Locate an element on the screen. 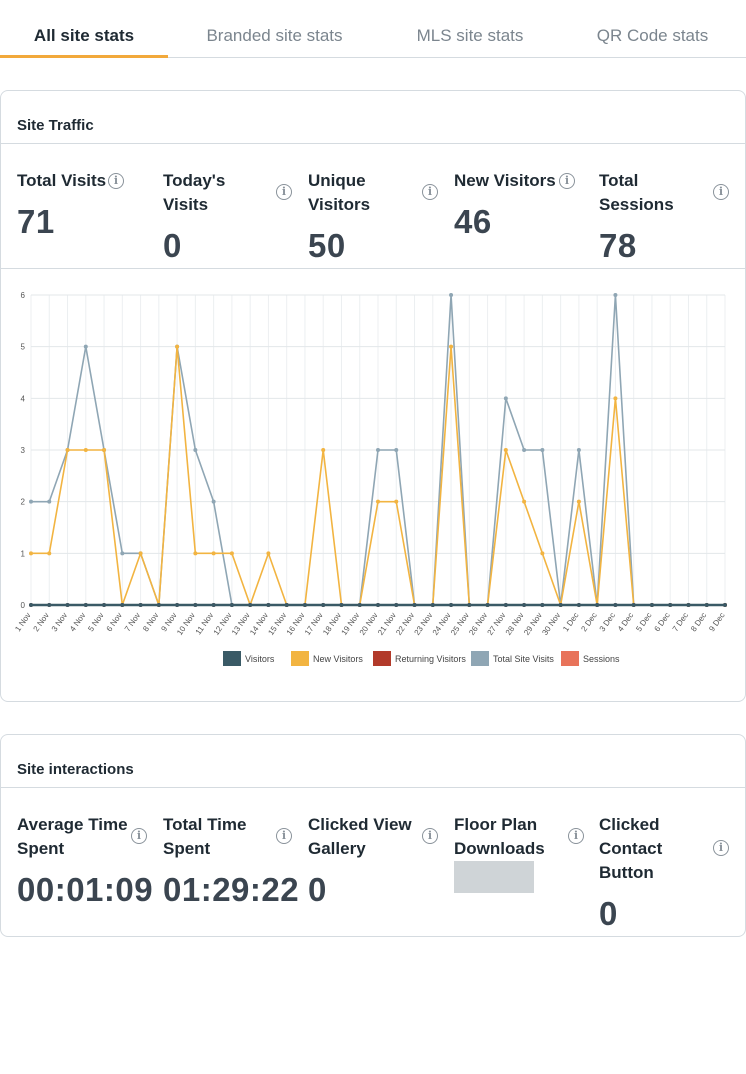 The width and height of the screenshot is (746, 1074). y-tick-label: 4 is located at coordinates (23, 398).